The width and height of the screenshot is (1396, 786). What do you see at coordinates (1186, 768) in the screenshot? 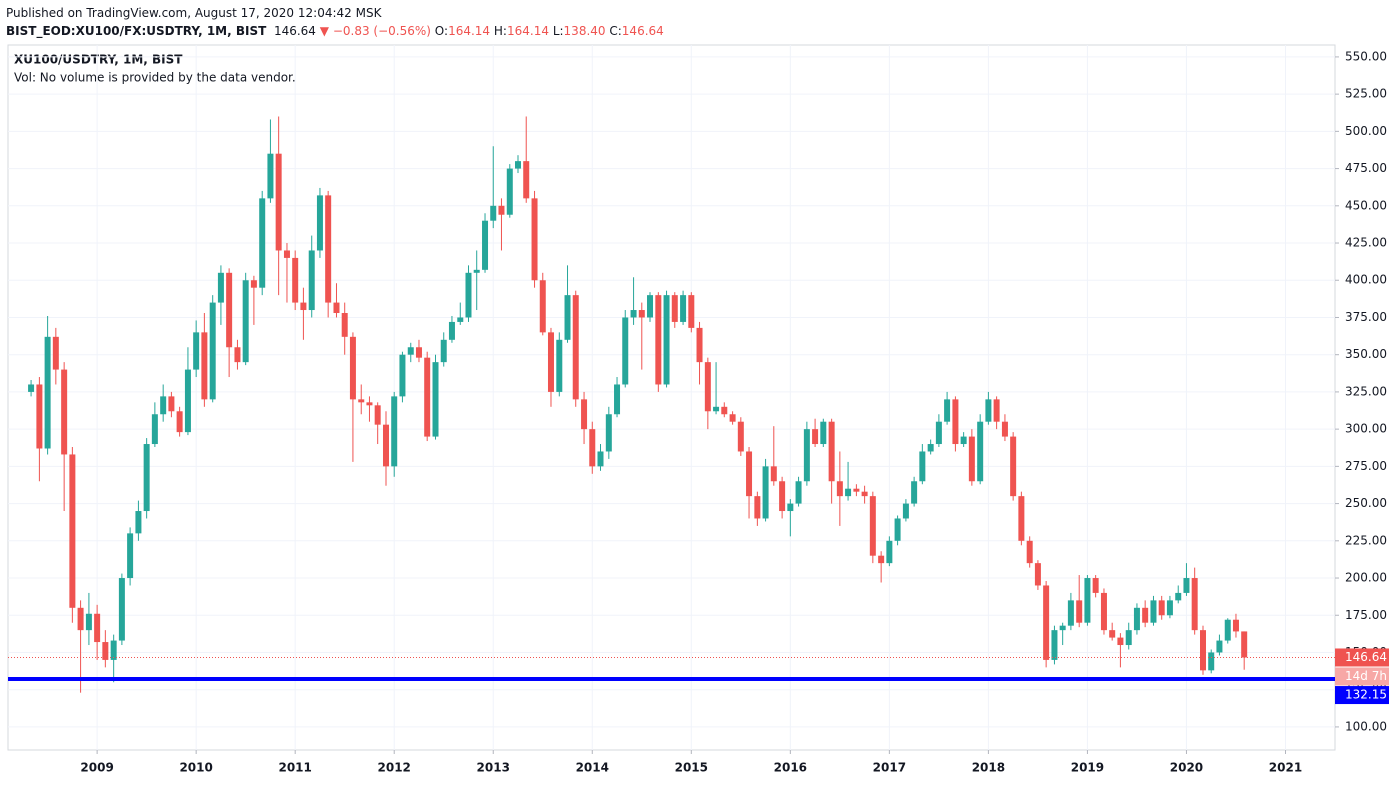
I see `x-tick-label: 2020` at bounding box center [1186, 768].